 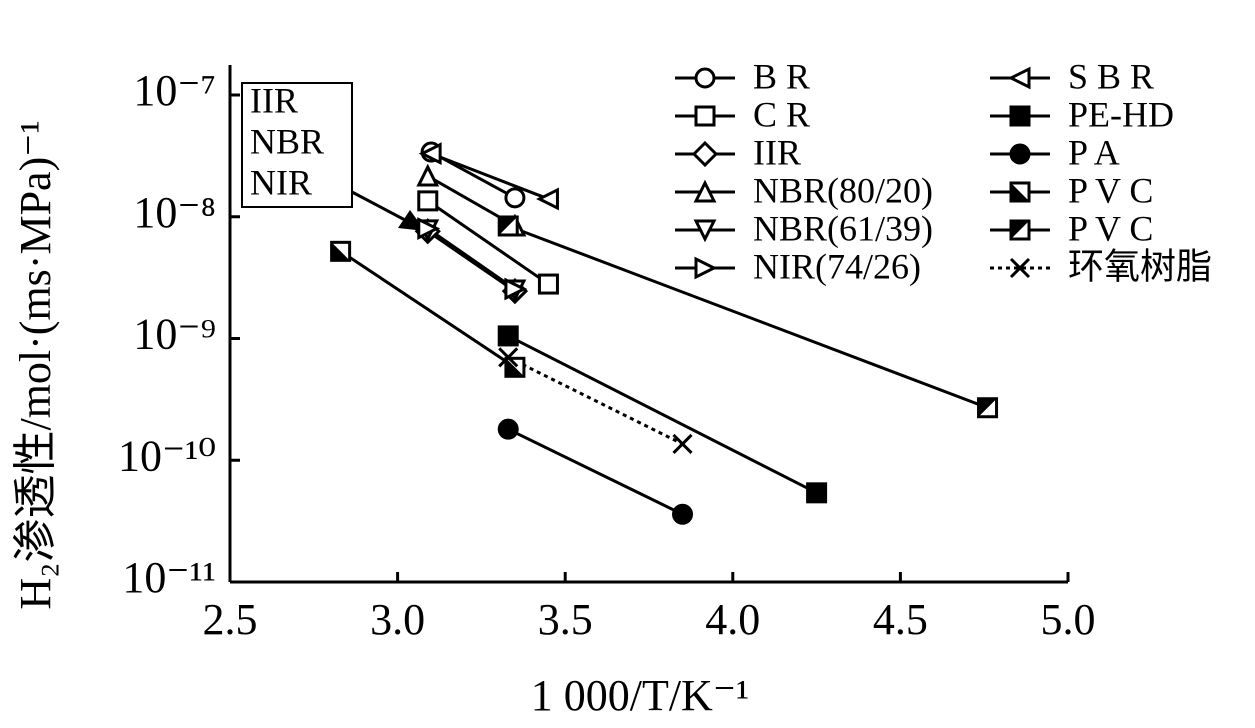 What do you see at coordinates (35, 364) in the screenshot?
I see `y-axis-label: H₂渗透性/mol·(ms·MPa)⁻¹` at bounding box center [35, 364].